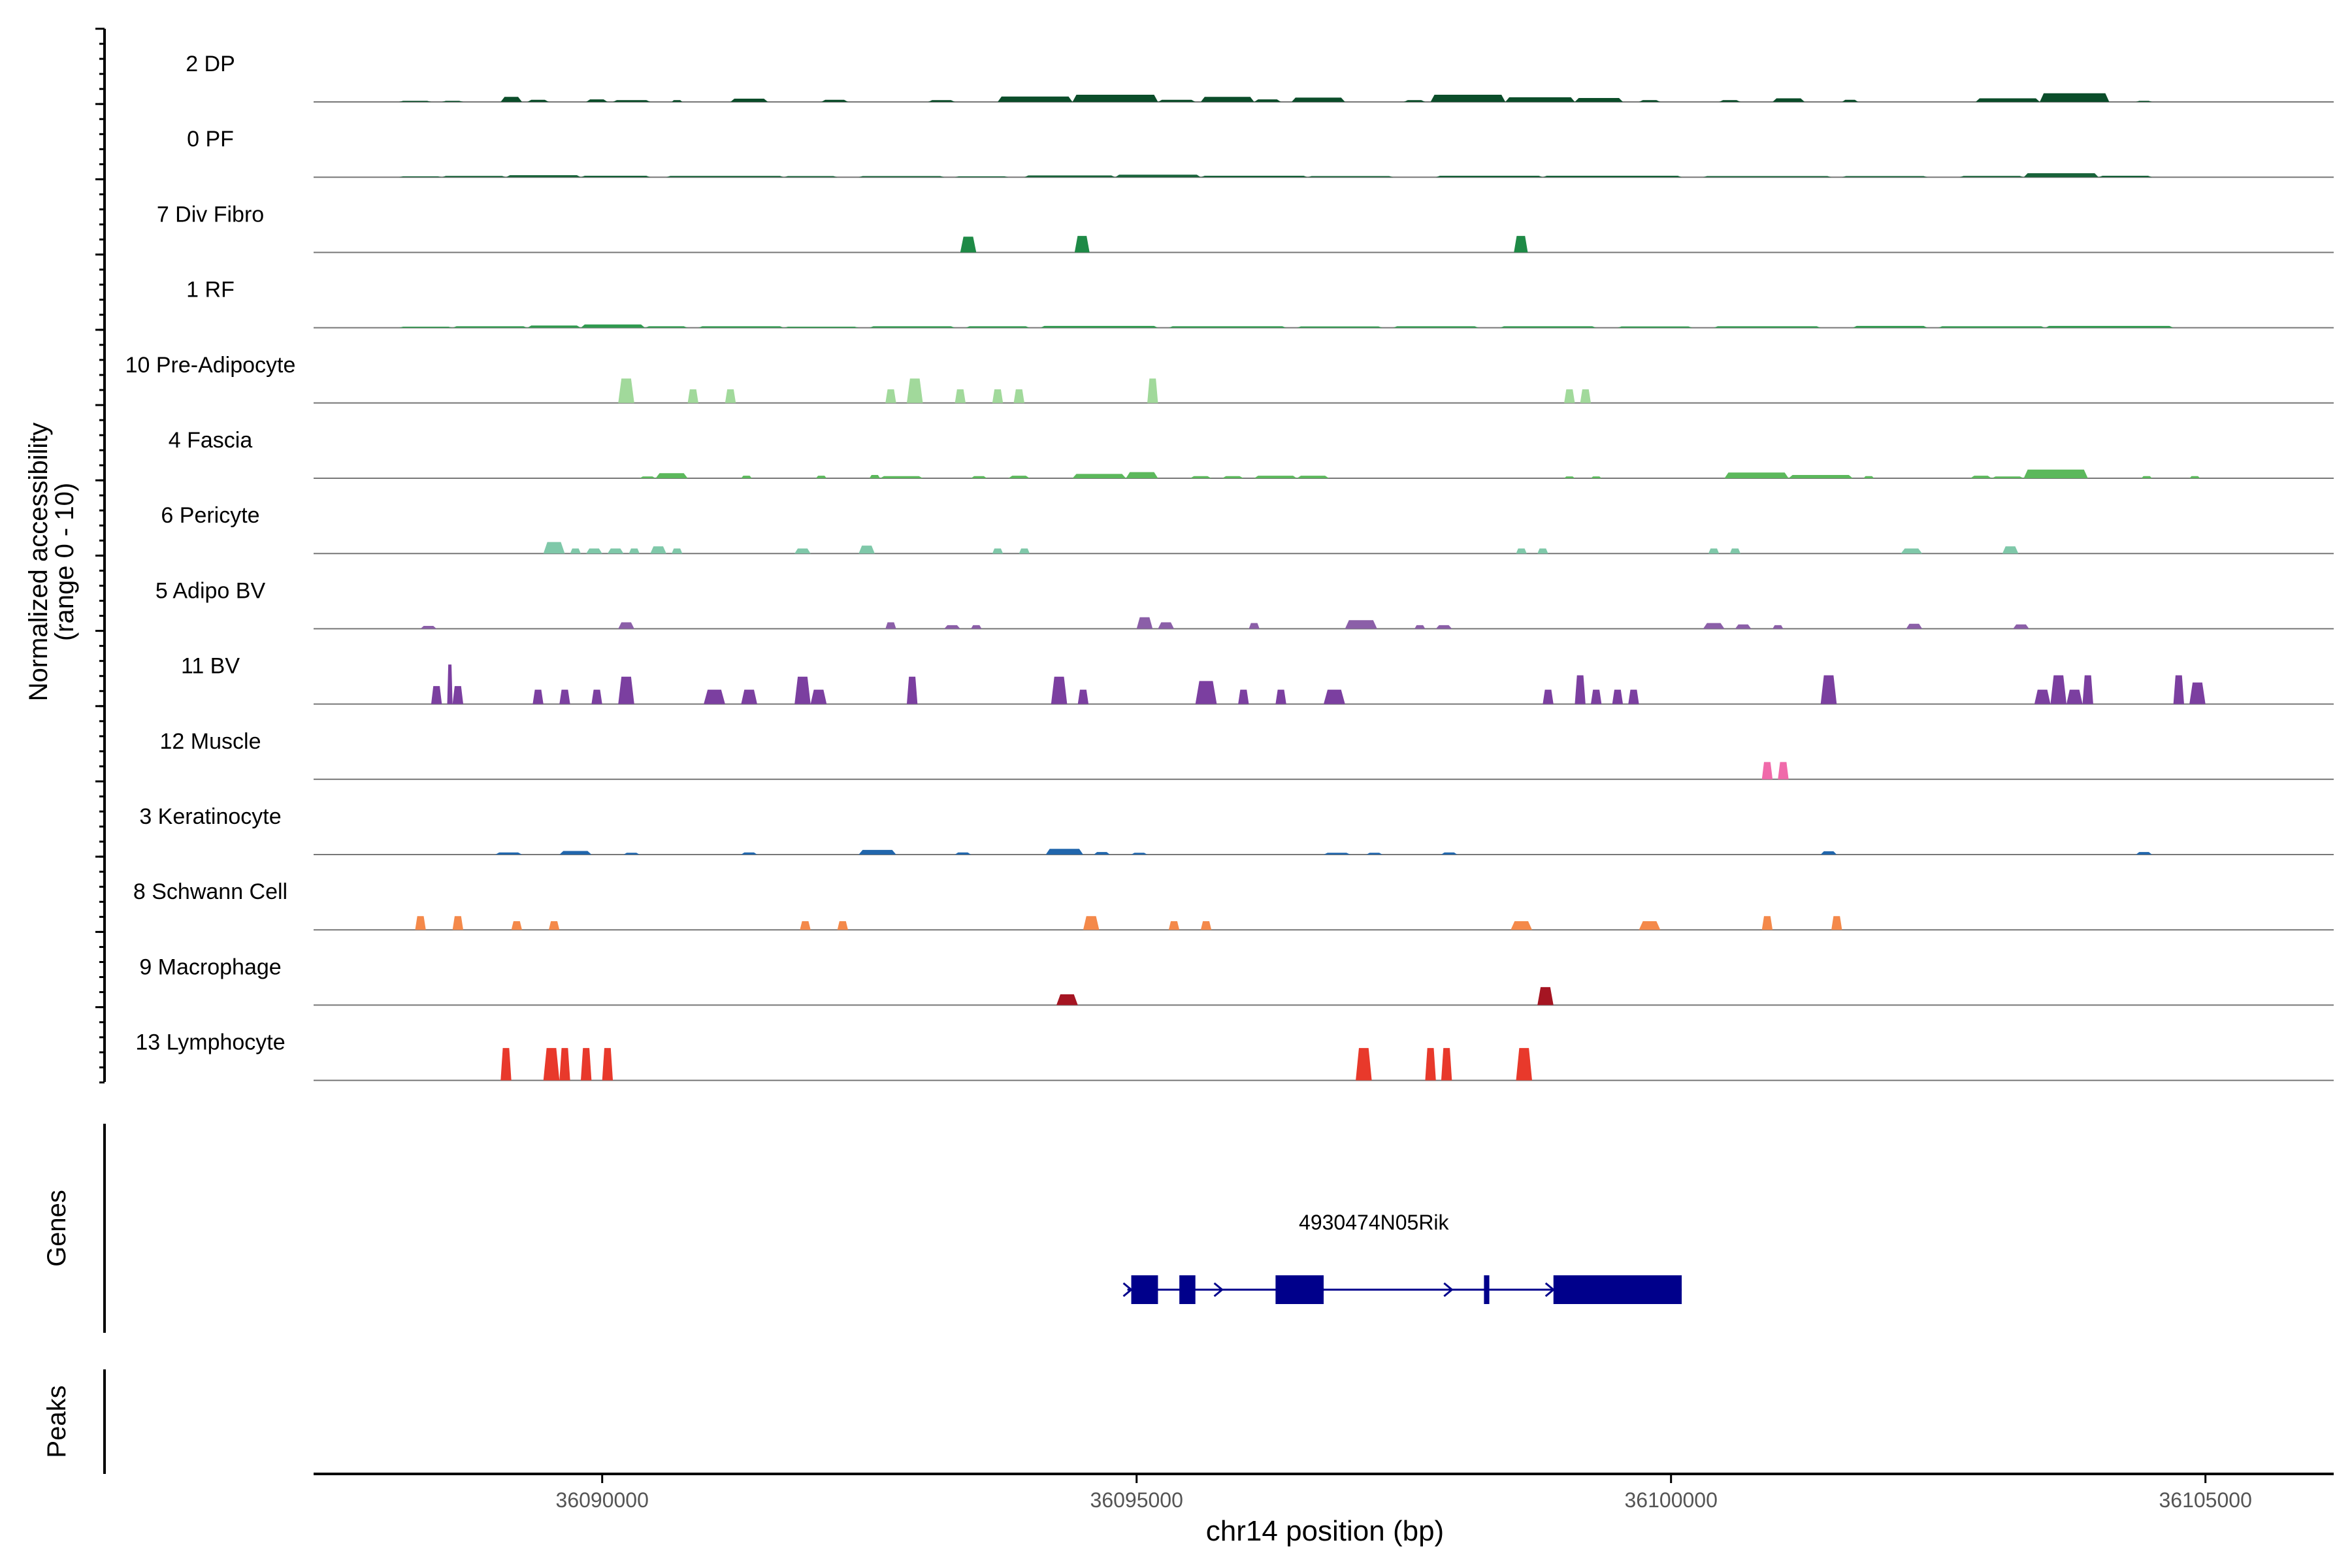 This screenshot has width=2352, height=1568. What do you see at coordinates (210, 590) in the screenshot?
I see `track-label: 5 Adipo BV` at bounding box center [210, 590].